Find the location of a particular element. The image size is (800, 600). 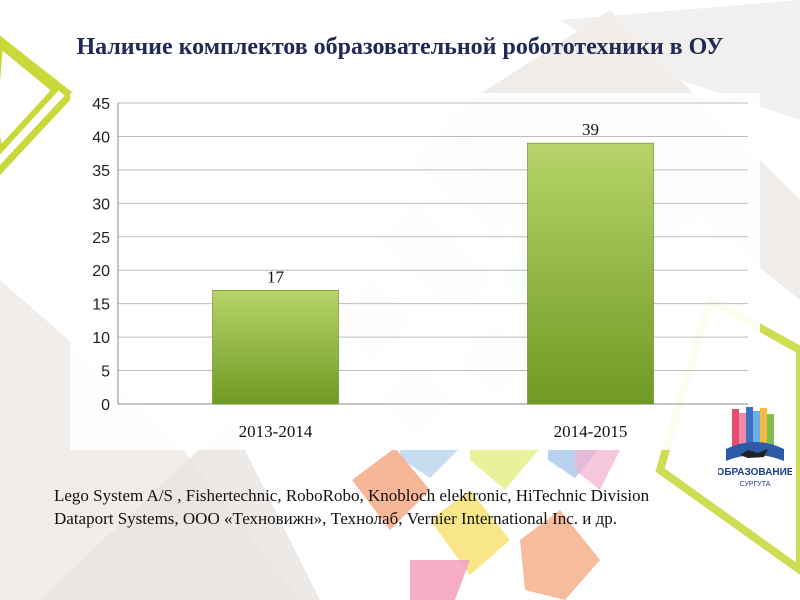

y-tick-label: 15 is located at coordinates (101, 305).